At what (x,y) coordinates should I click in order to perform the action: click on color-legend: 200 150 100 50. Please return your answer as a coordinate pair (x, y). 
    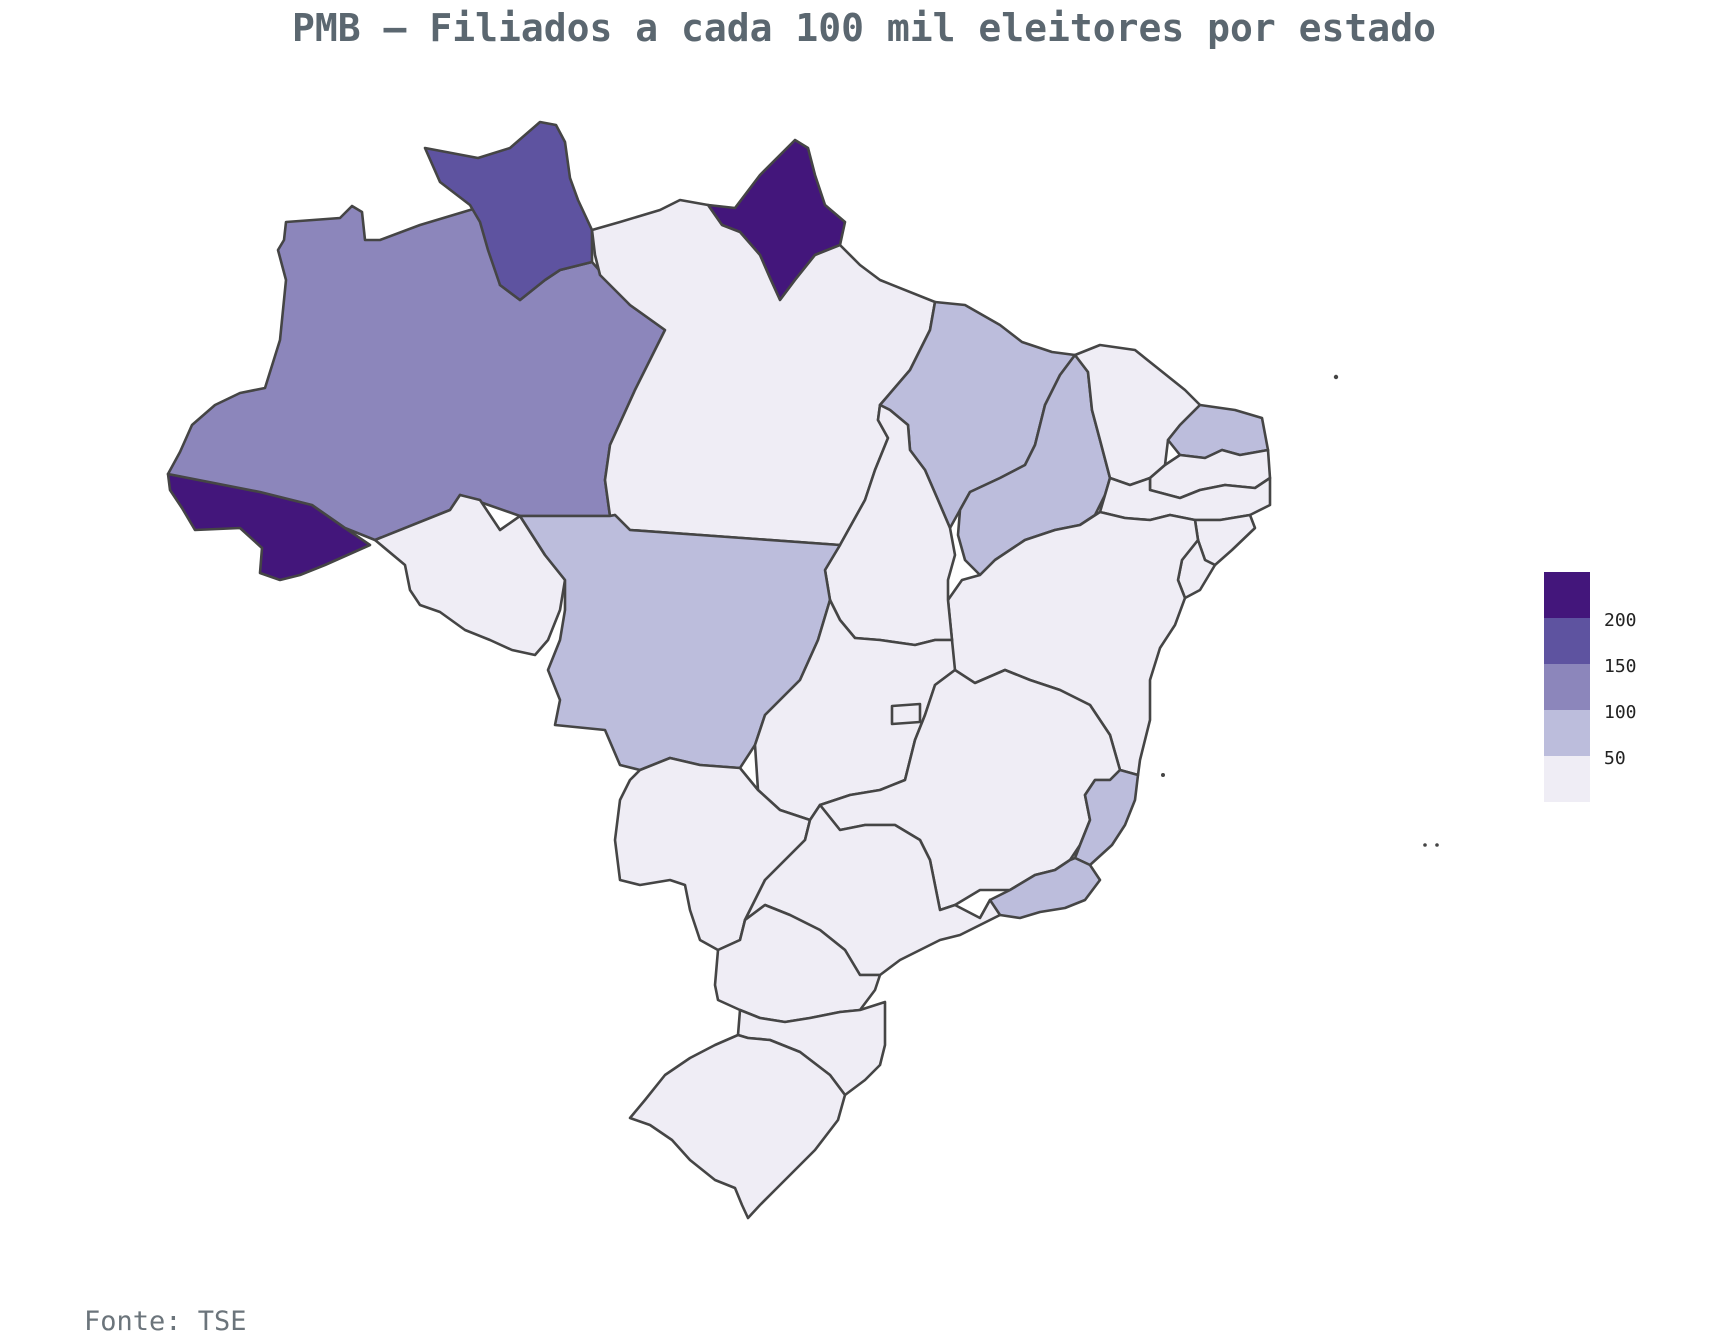
    Looking at the image, I should click on (1604, 692).